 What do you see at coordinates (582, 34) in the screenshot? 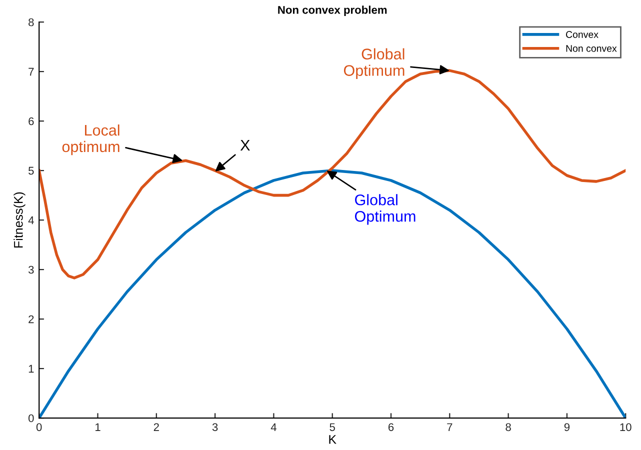
I see `legend-label: Convex` at bounding box center [582, 34].